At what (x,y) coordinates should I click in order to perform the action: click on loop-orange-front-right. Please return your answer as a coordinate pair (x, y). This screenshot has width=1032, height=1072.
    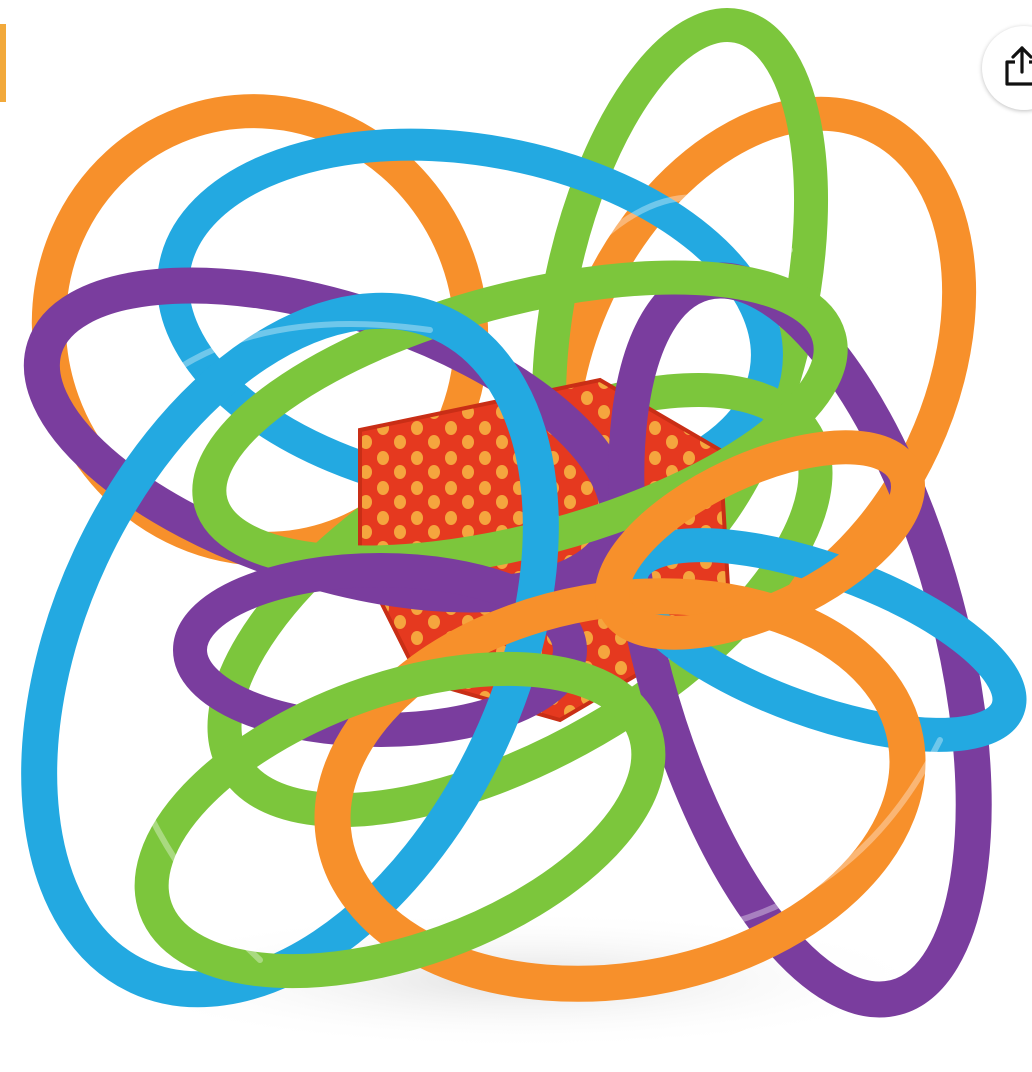
    Looking at the image, I should click on (760, 540).